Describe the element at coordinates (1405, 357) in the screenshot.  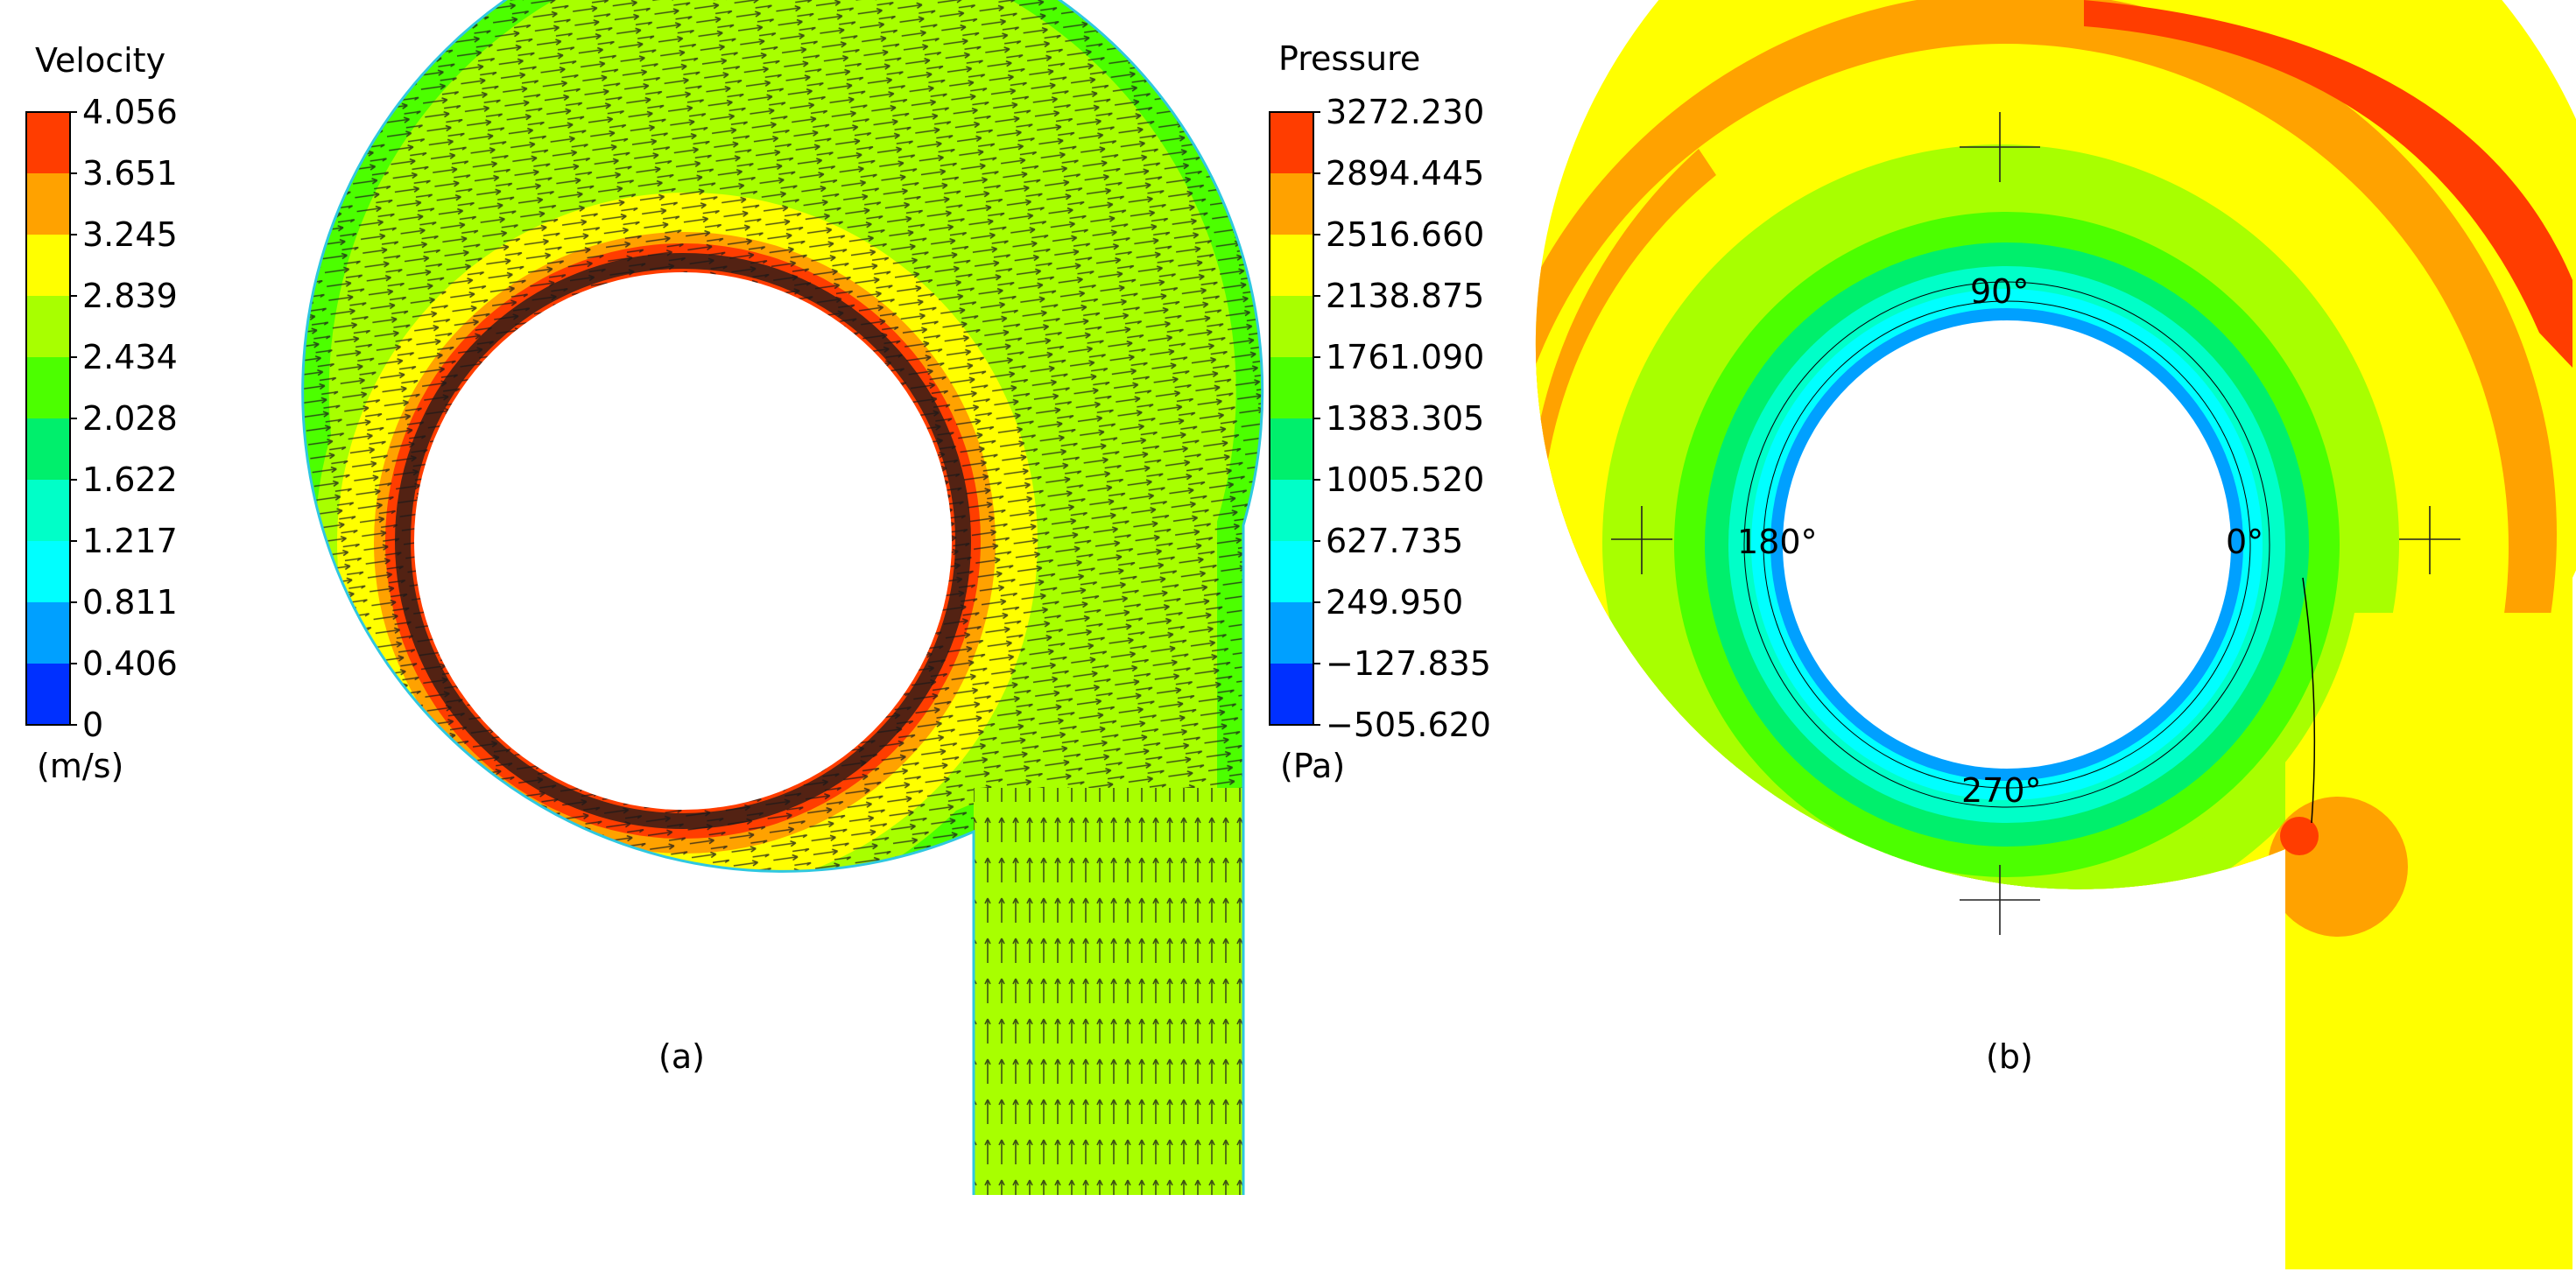
I see `pressure-tick-label: 1761.090` at that location.